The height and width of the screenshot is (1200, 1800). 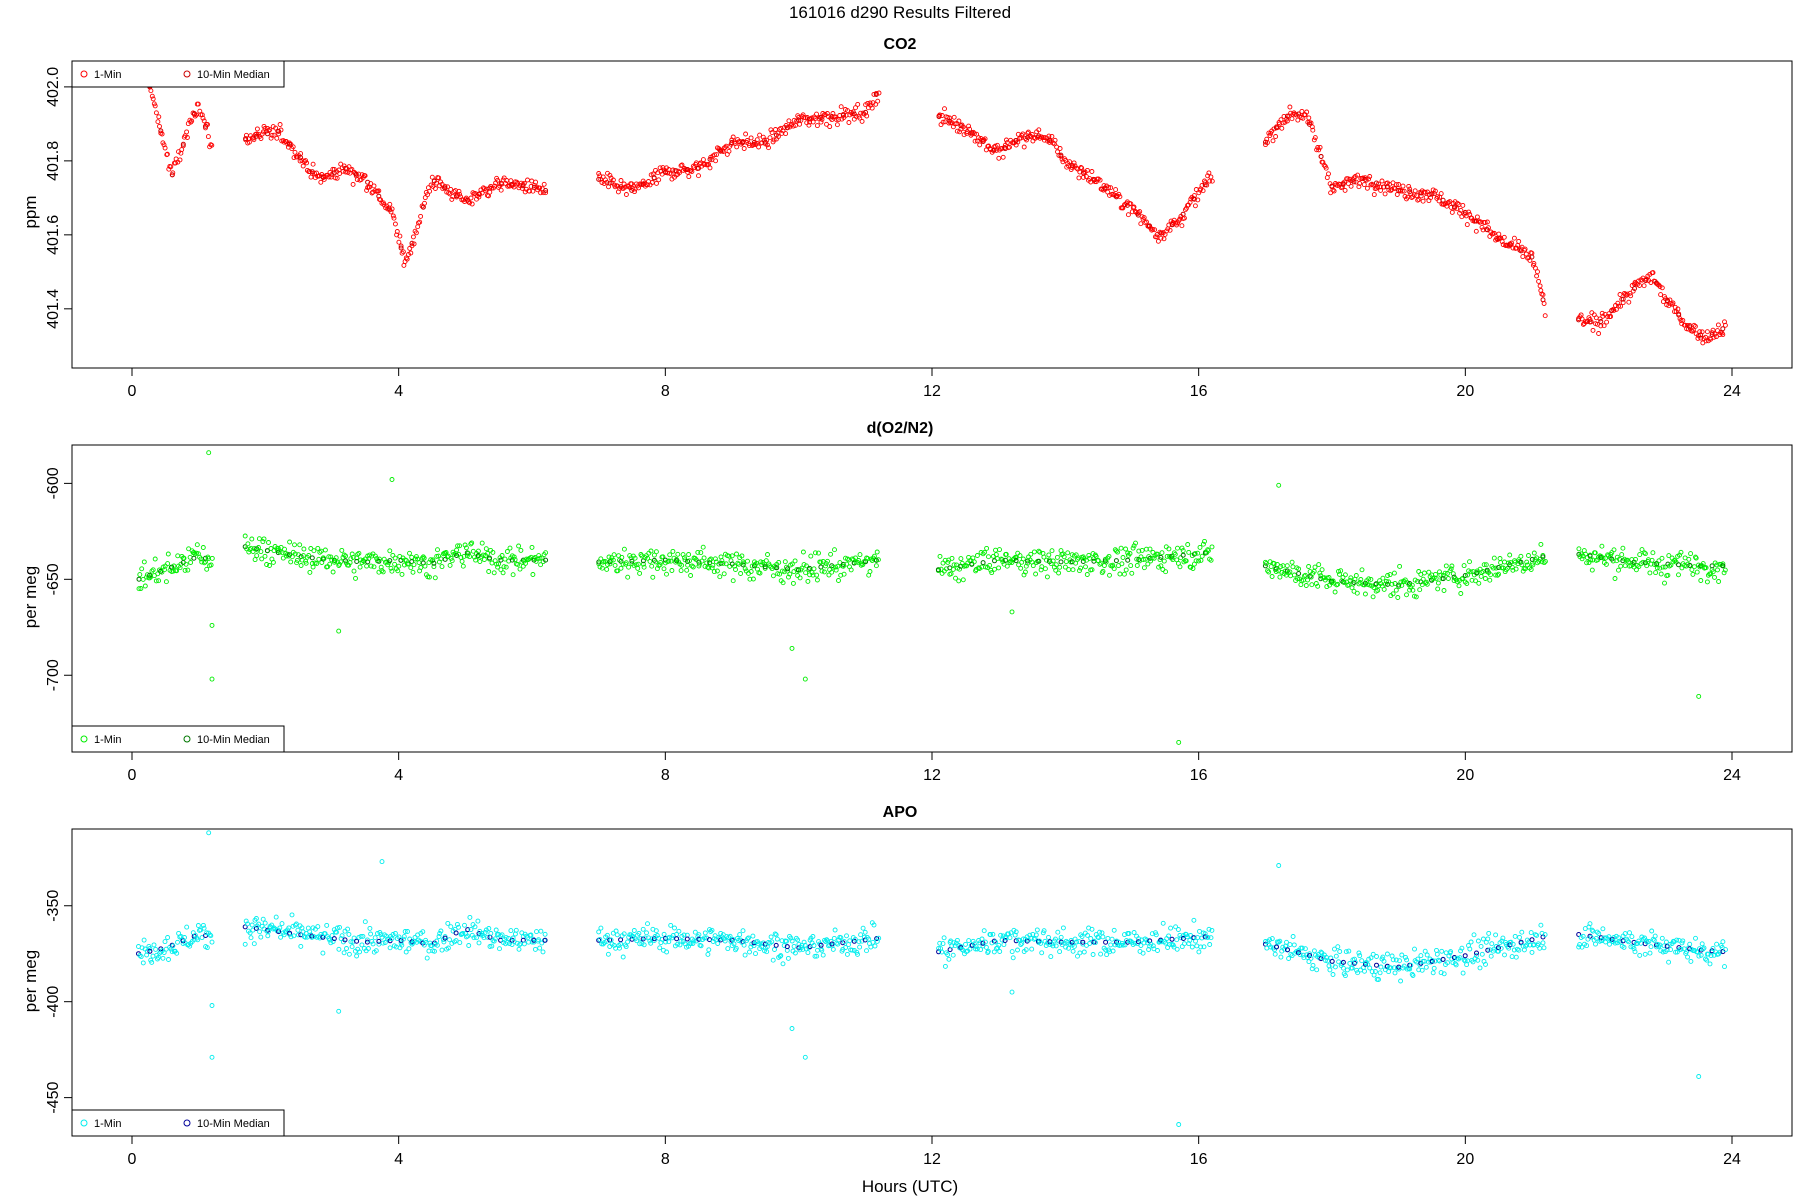 I want to click on outlier-point-apo, so click(x=1699, y=1076).